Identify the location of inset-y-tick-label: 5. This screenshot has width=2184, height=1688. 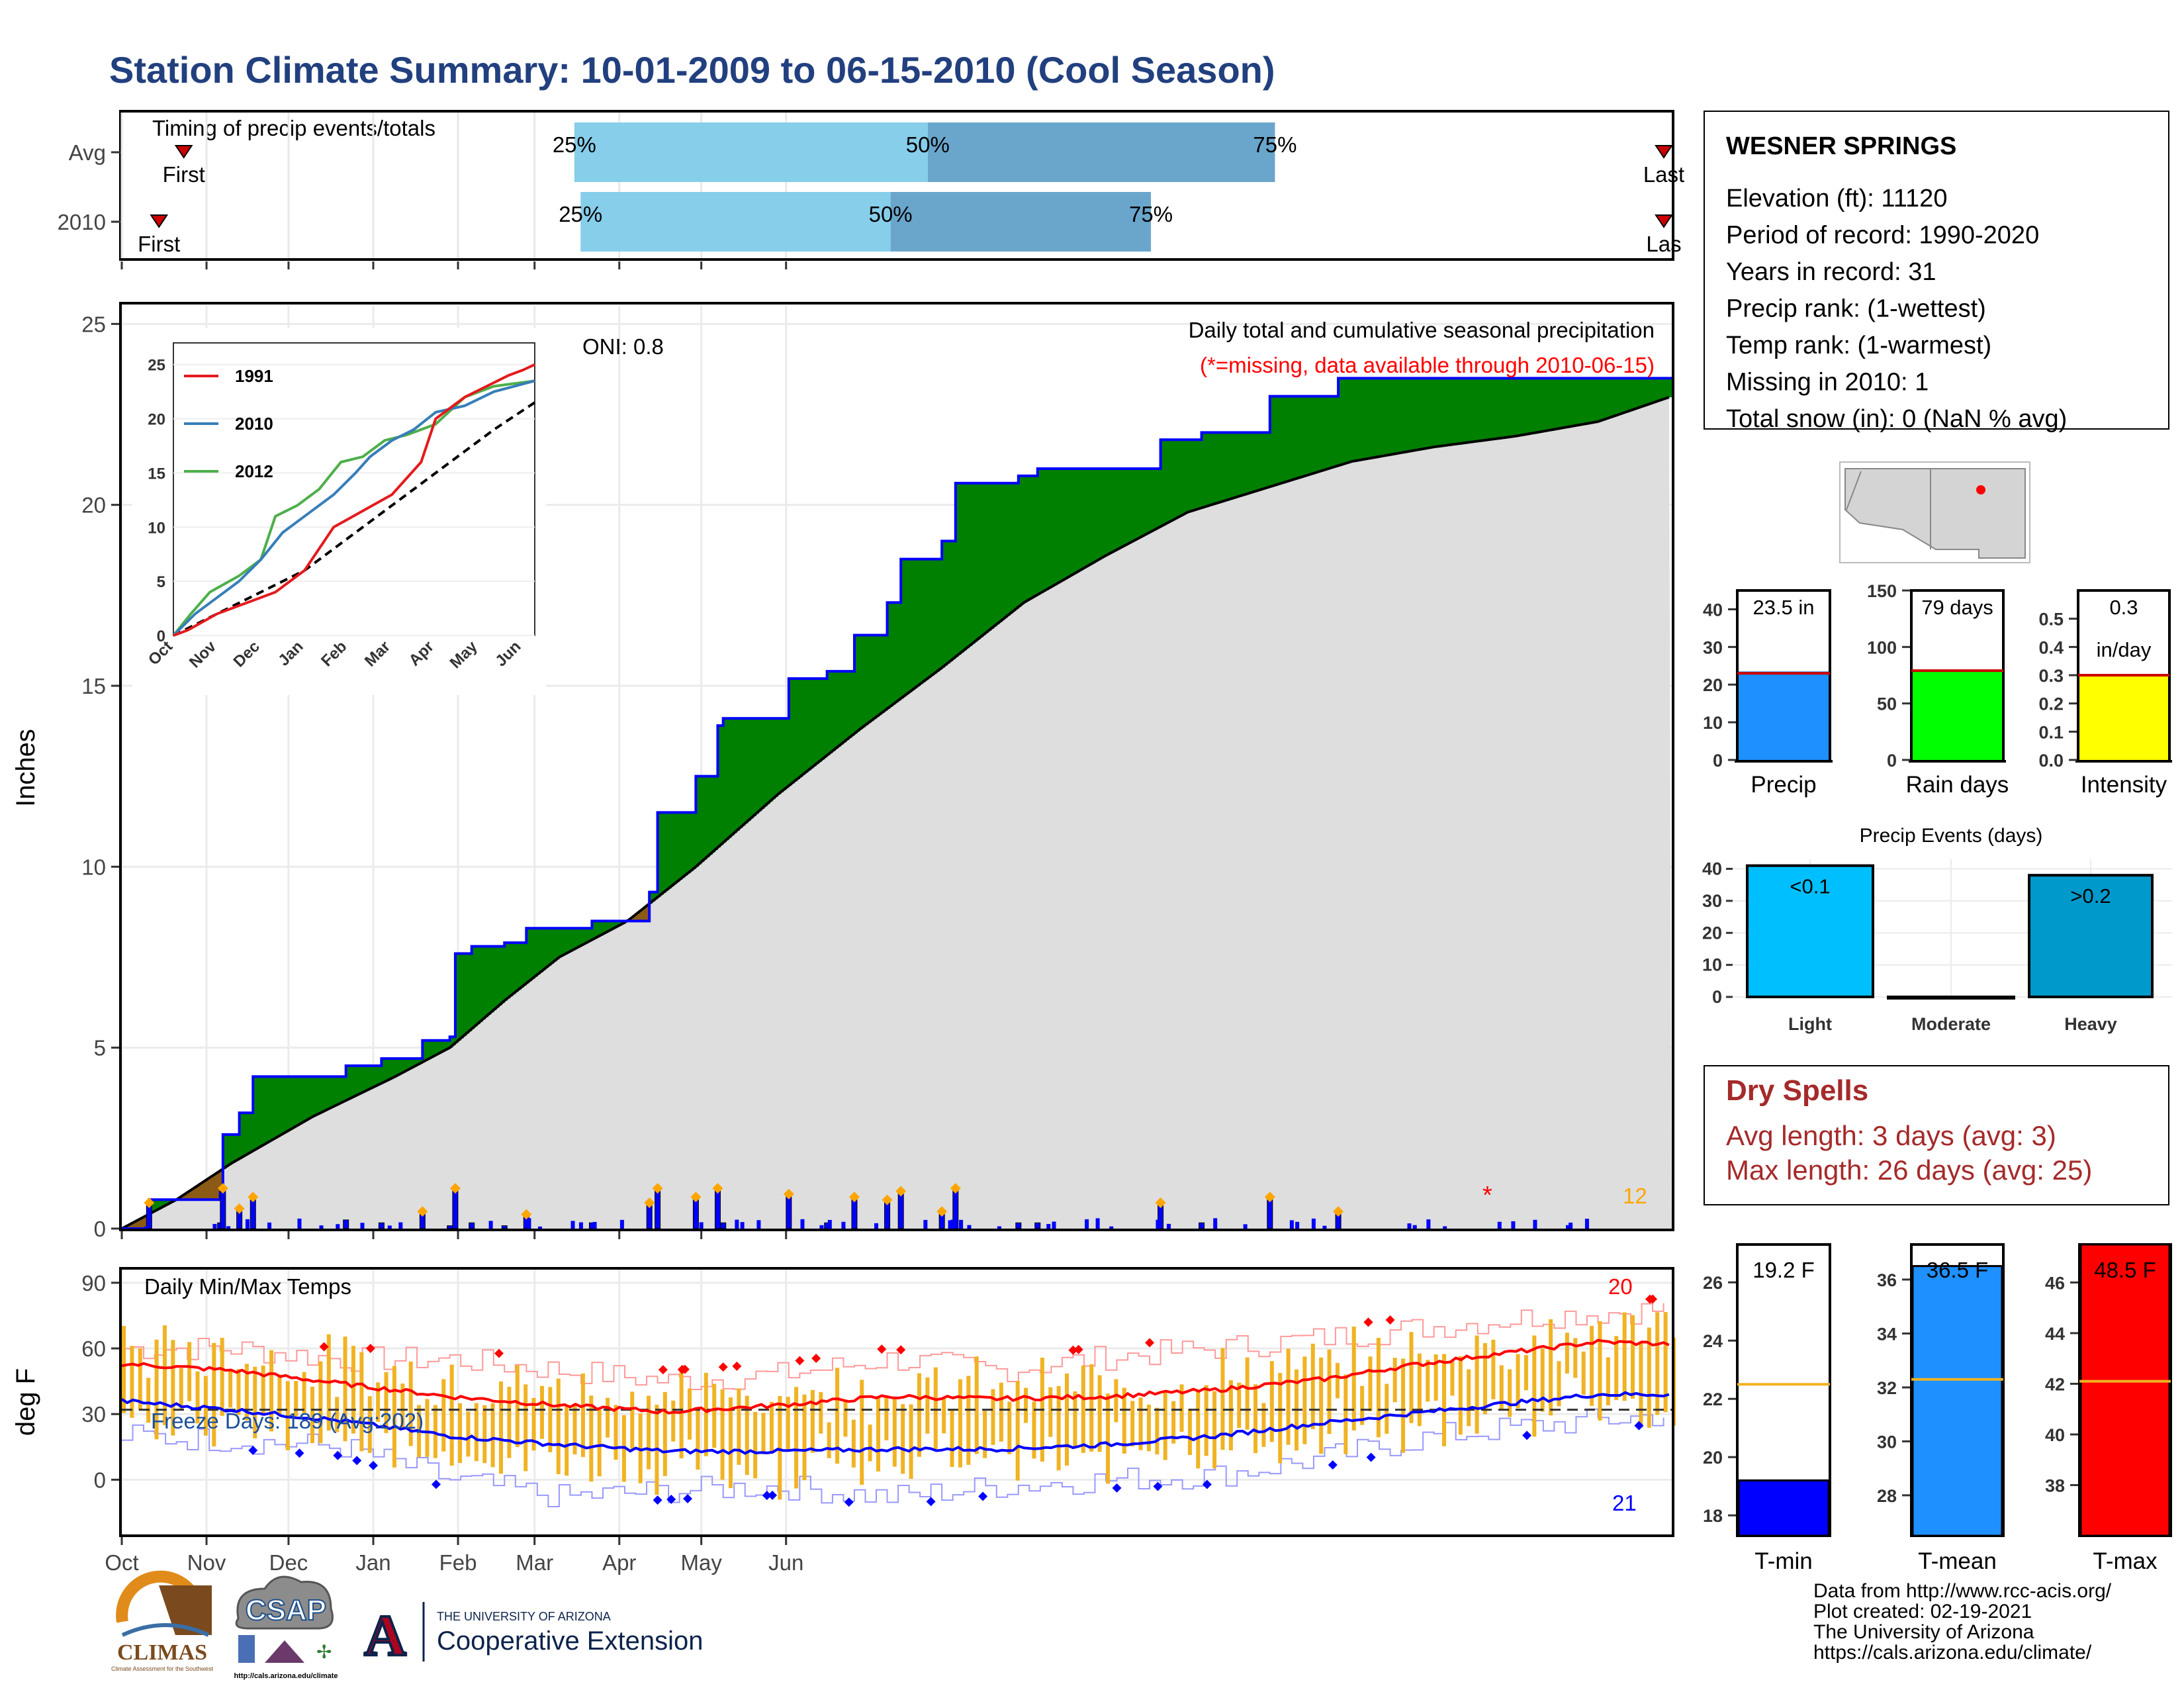
(161, 582).